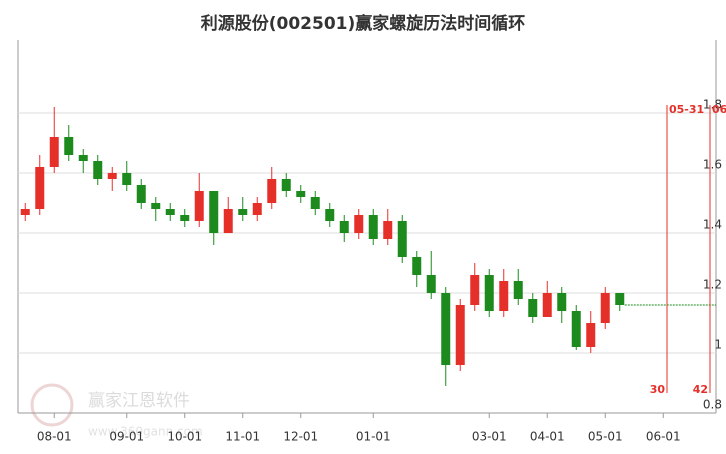 The width and height of the screenshot is (726, 454). What do you see at coordinates (719, 109) in the screenshot?
I see `cycle-date: 06` at bounding box center [719, 109].